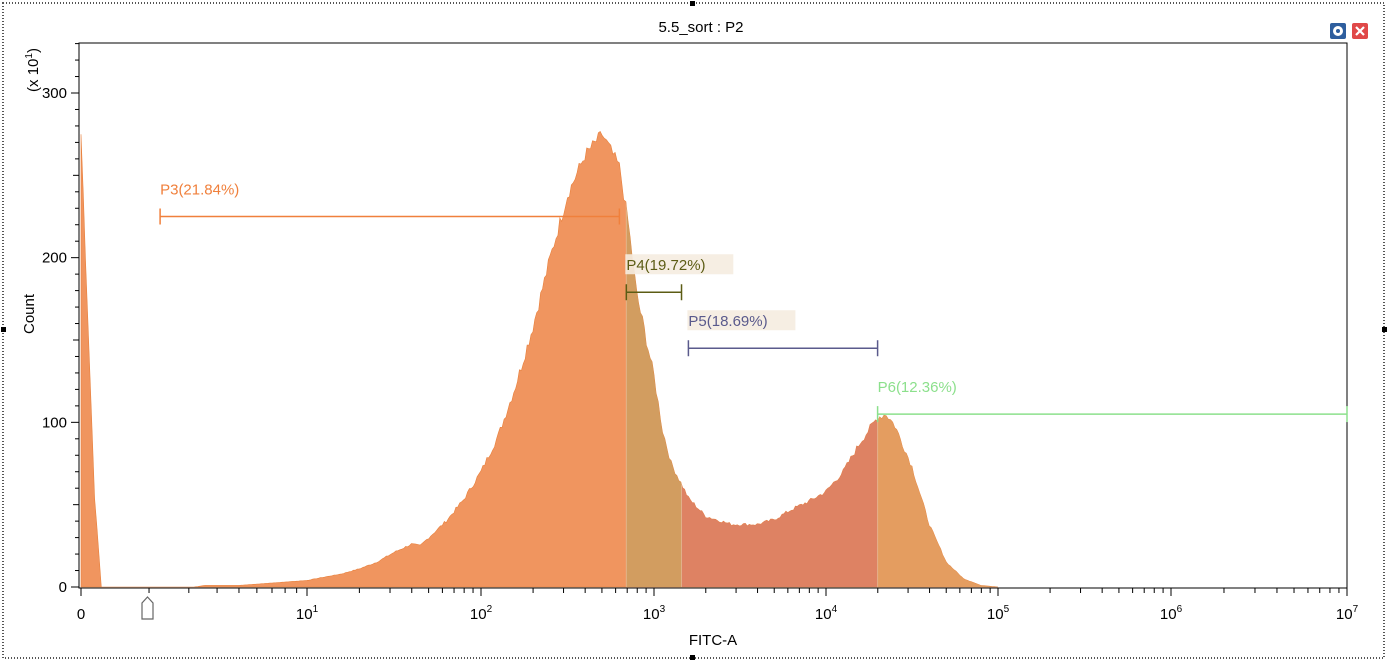 The image size is (1388, 662). I want to click on x-axis: 0 10¹ 10² 10³ 10⁴ 10⁵ 10⁶ 10⁷, so click(718, 605).